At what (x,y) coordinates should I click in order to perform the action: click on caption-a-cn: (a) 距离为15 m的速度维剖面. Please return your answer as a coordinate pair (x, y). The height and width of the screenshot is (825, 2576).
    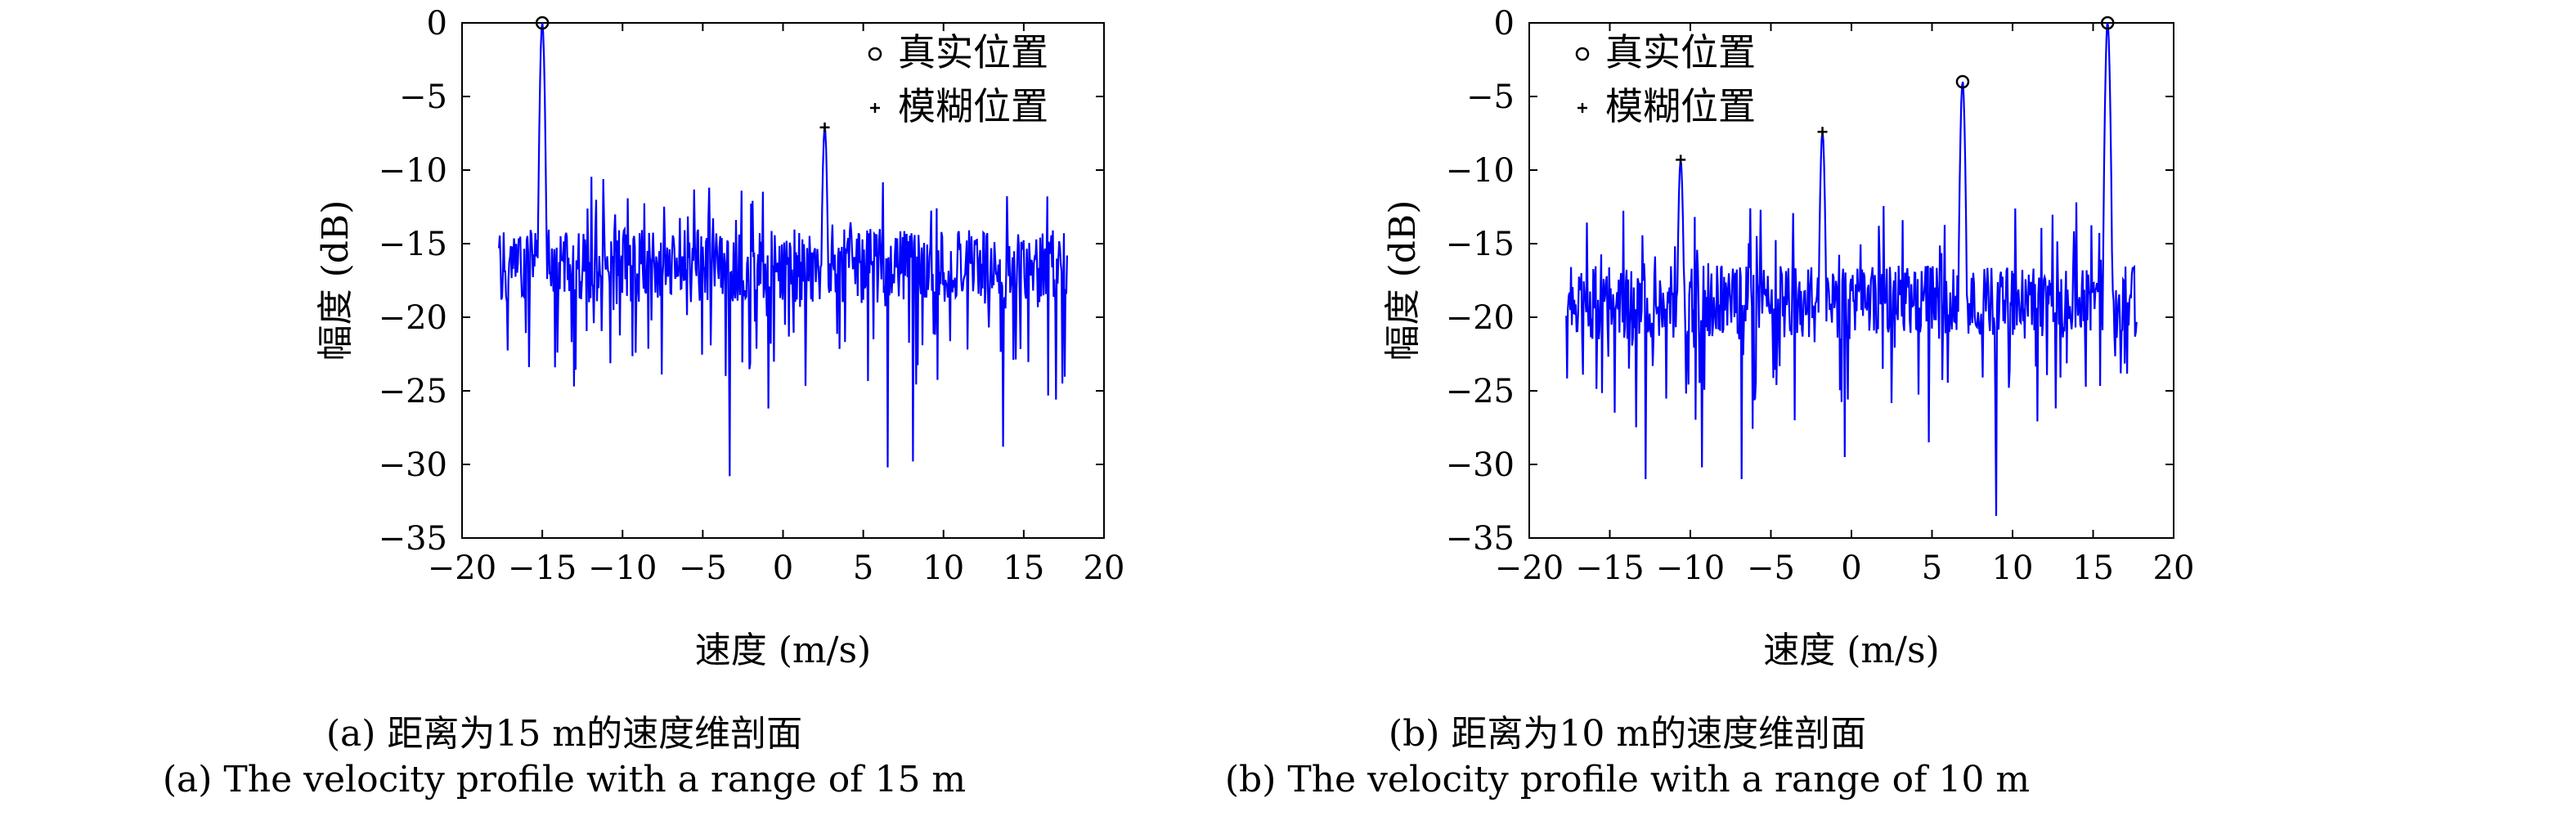
    Looking at the image, I should click on (564, 734).